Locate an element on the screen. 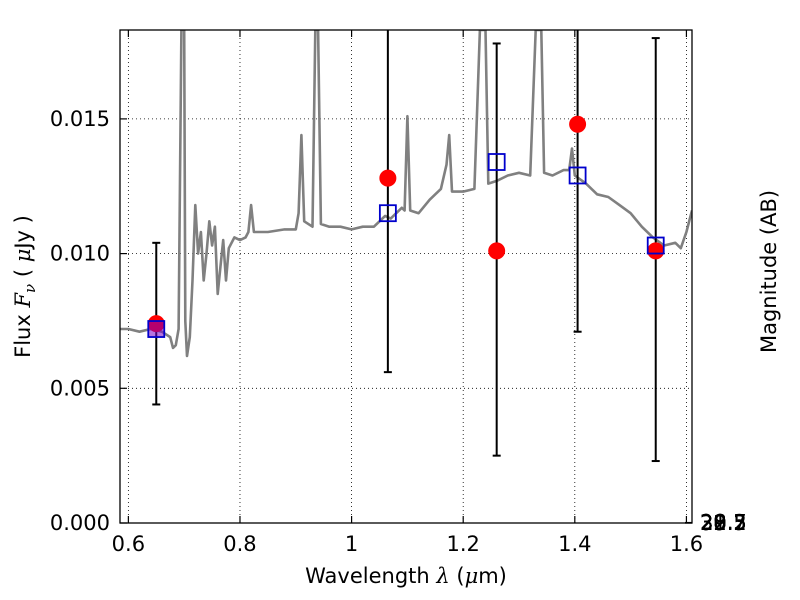 The width and height of the screenshot is (800, 600). y-axis-ticks: 0.000 0.005 0.010 0.015 is located at coordinates (88, 321).